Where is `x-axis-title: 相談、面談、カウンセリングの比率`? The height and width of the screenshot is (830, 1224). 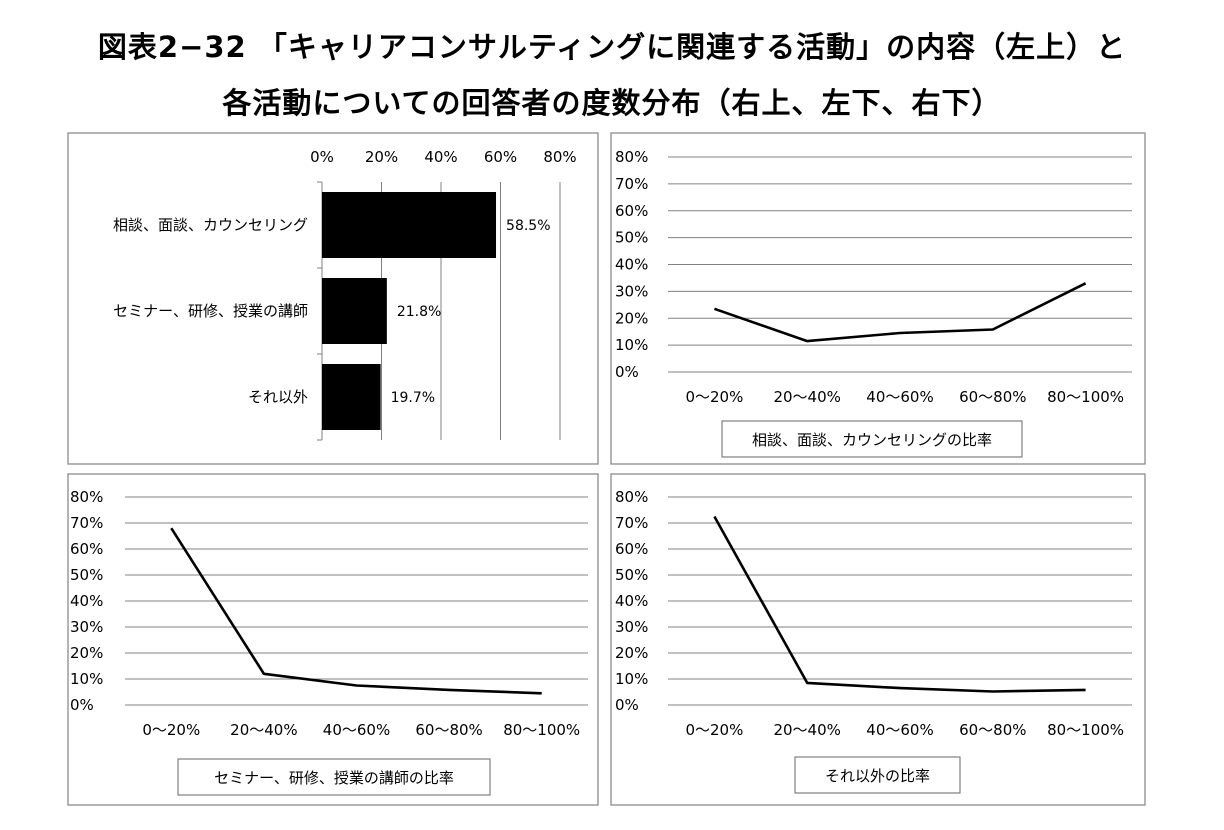
x-axis-title: 相談、面談、カウンセリングの比率 is located at coordinates (872, 440).